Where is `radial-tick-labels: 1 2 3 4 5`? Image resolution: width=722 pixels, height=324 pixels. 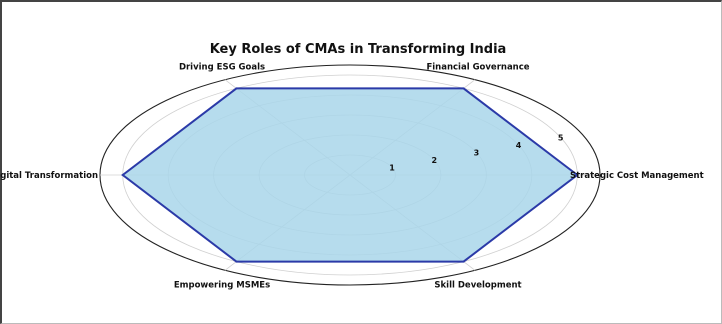 radial-tick-labels: 1 2 3 4 5 is located at coordinates (476, 153).